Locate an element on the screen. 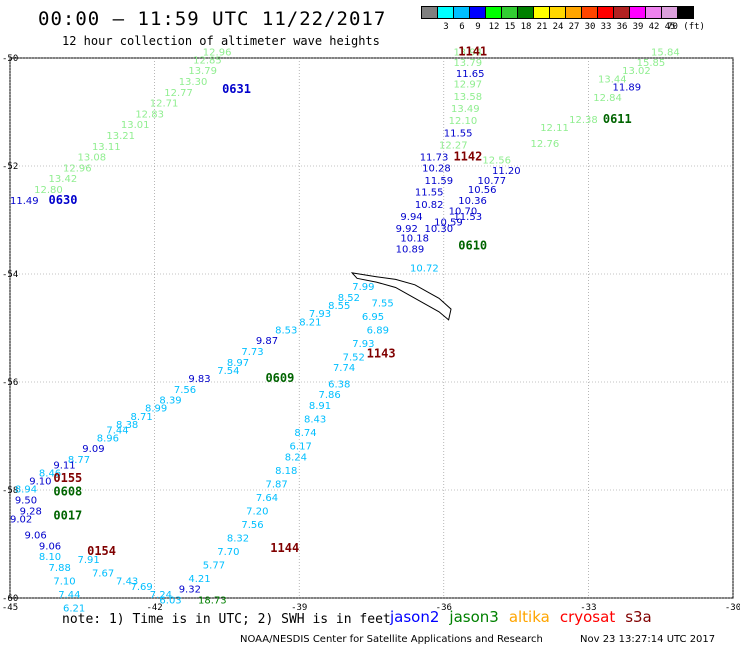 This screenshot has height=650, width=740. wave-height-label: 12.11 is located at coordinates (554, 128).